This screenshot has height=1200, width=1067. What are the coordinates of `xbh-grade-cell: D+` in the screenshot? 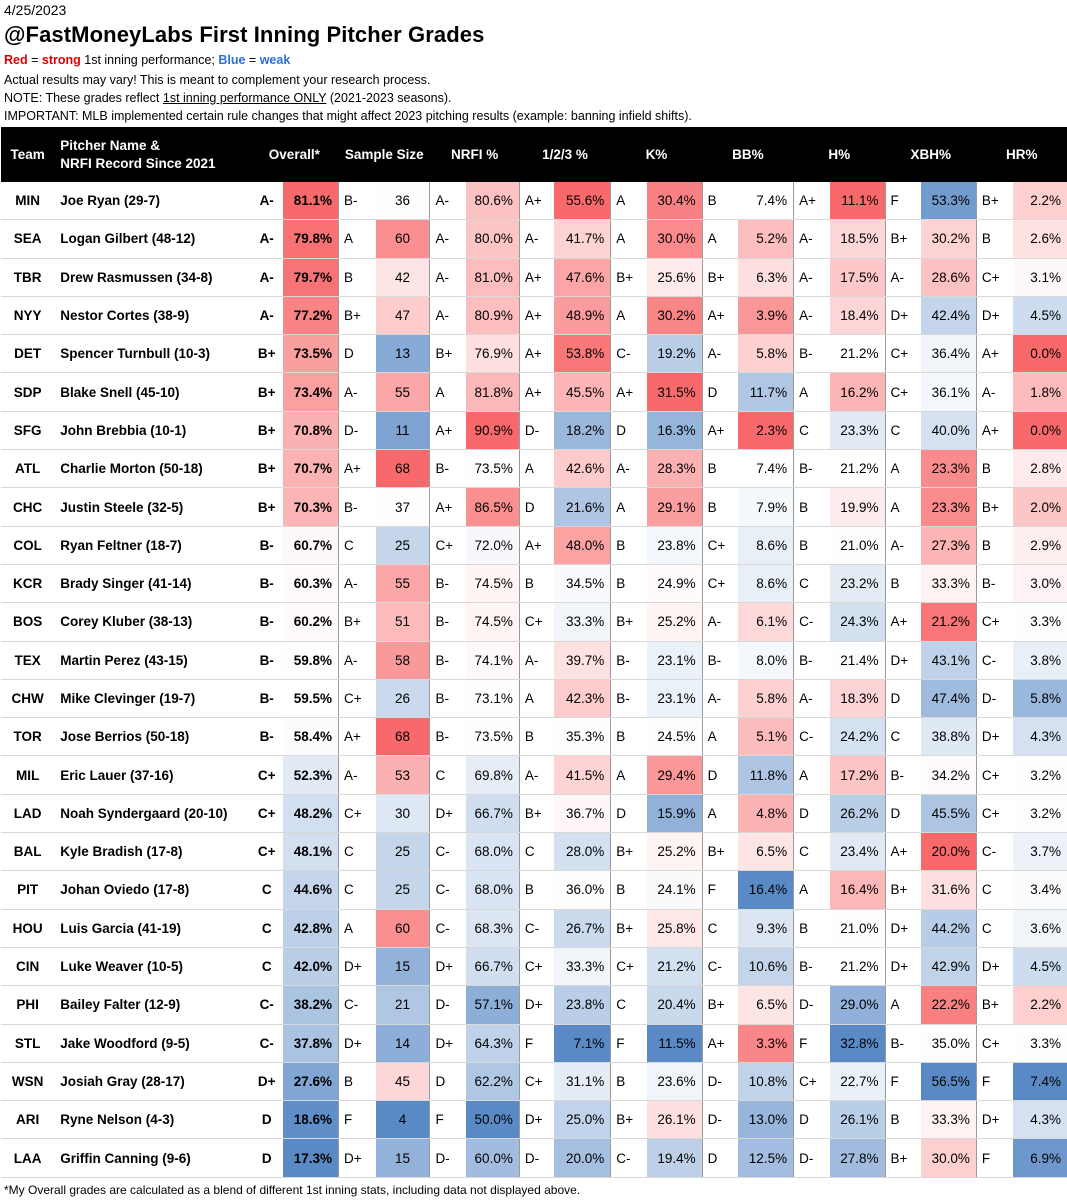 It's located at (903, 660).